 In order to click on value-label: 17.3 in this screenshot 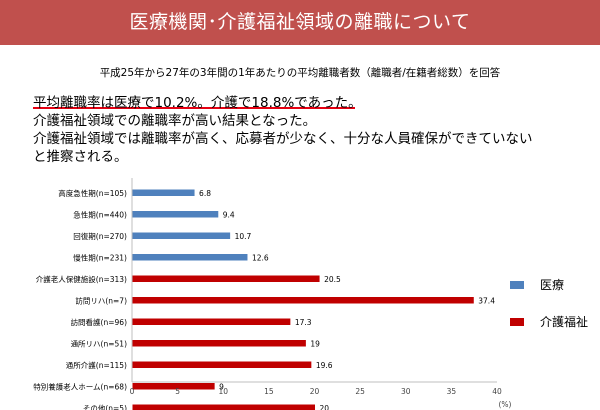, I will do `click(303, 322)`.